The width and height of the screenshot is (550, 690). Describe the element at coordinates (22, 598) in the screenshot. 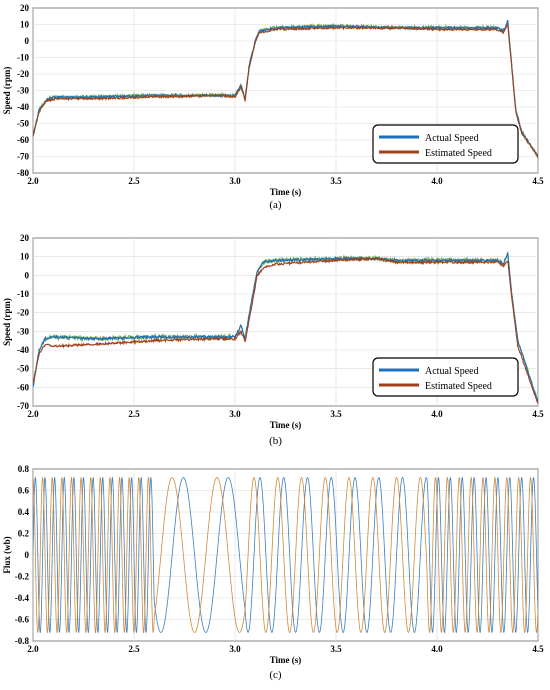

I see `y-tick-label: -0.4` at that location.